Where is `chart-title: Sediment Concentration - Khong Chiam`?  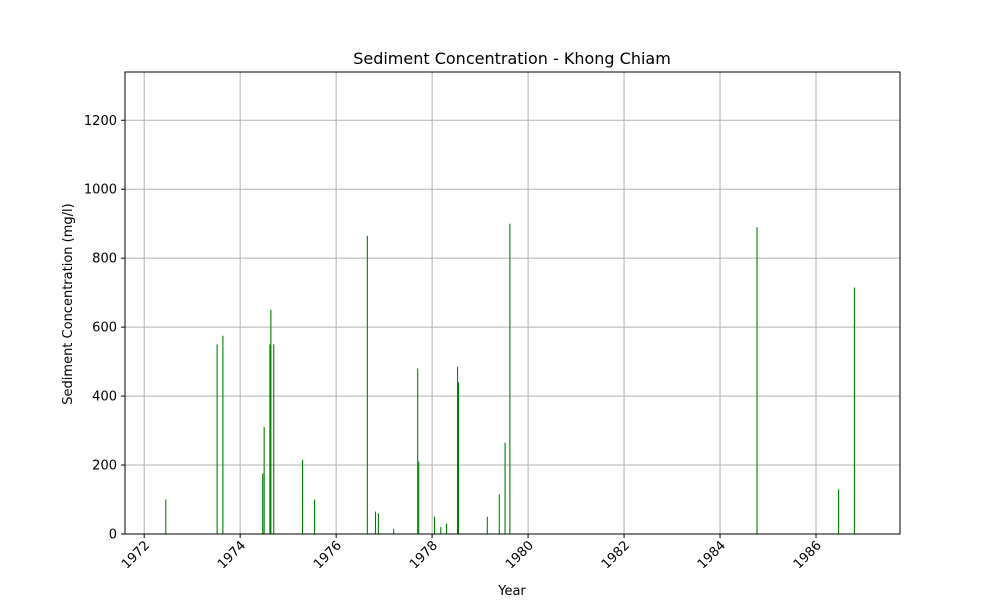
chart-title: Sediment Concentration - Khong Chiam is located at coordinates (512, 58).